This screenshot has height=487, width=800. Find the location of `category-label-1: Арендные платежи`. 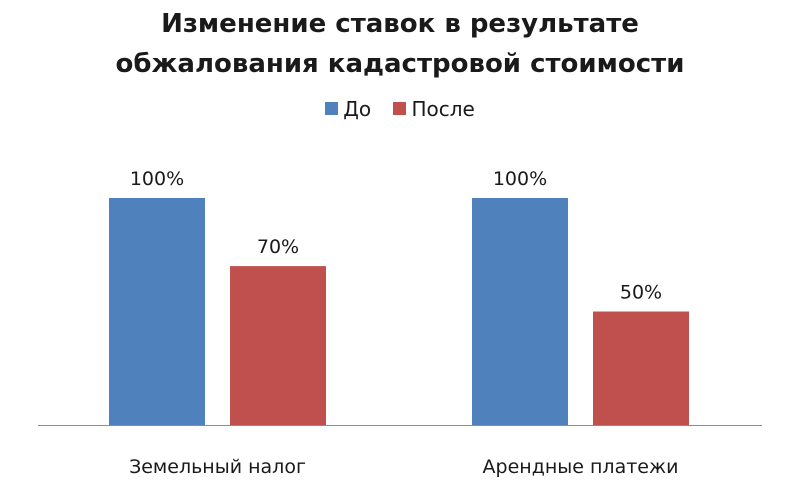

category-label-1: Арендные платежи is located at coordinates (581, 467).